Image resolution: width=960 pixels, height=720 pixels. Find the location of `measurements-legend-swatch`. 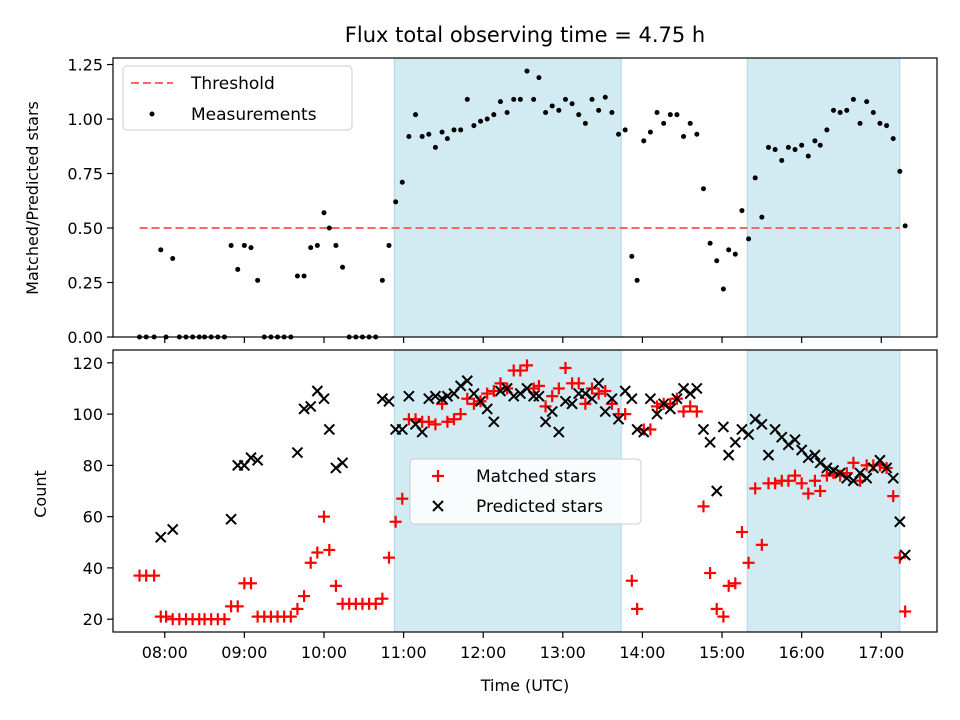

measurements-legend-swatch is located at coordinates (152, 114).